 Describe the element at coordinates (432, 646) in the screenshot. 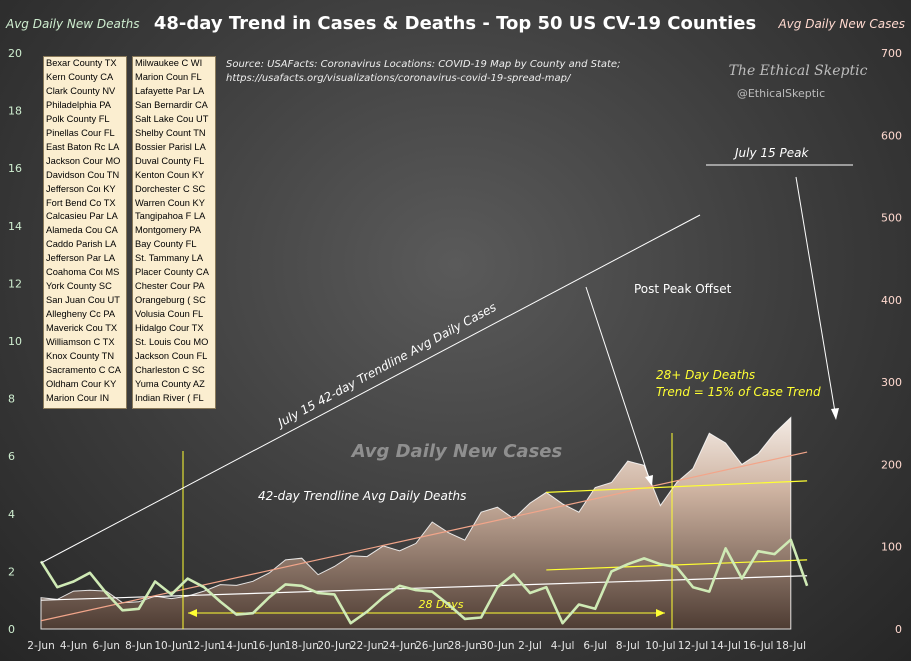

I see `x-tick-label: 26-Jun` at that location.